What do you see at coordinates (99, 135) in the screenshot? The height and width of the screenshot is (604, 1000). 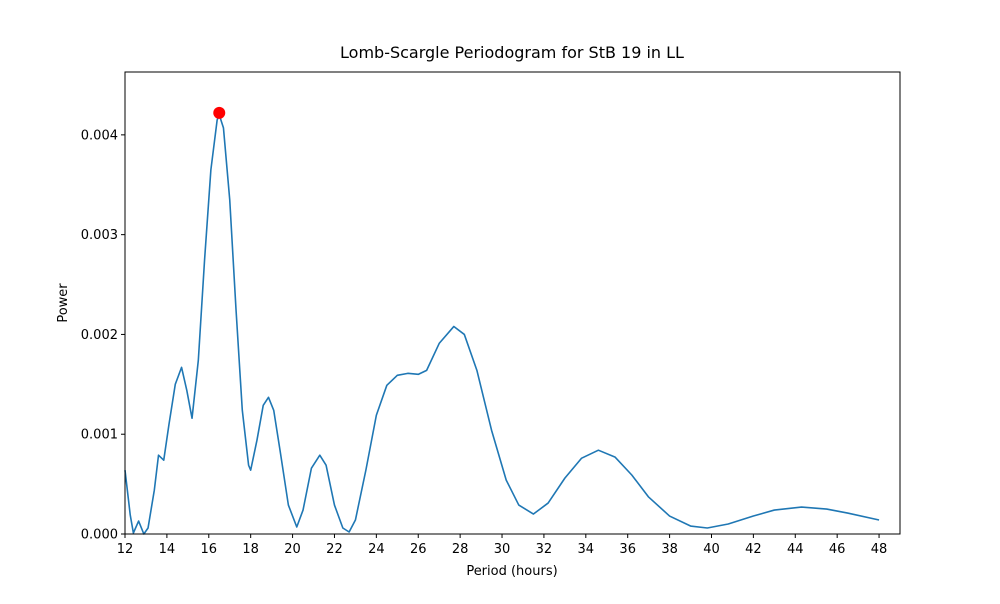 I see `y-tick-label: 0.004` at bounding box center [99, 135].